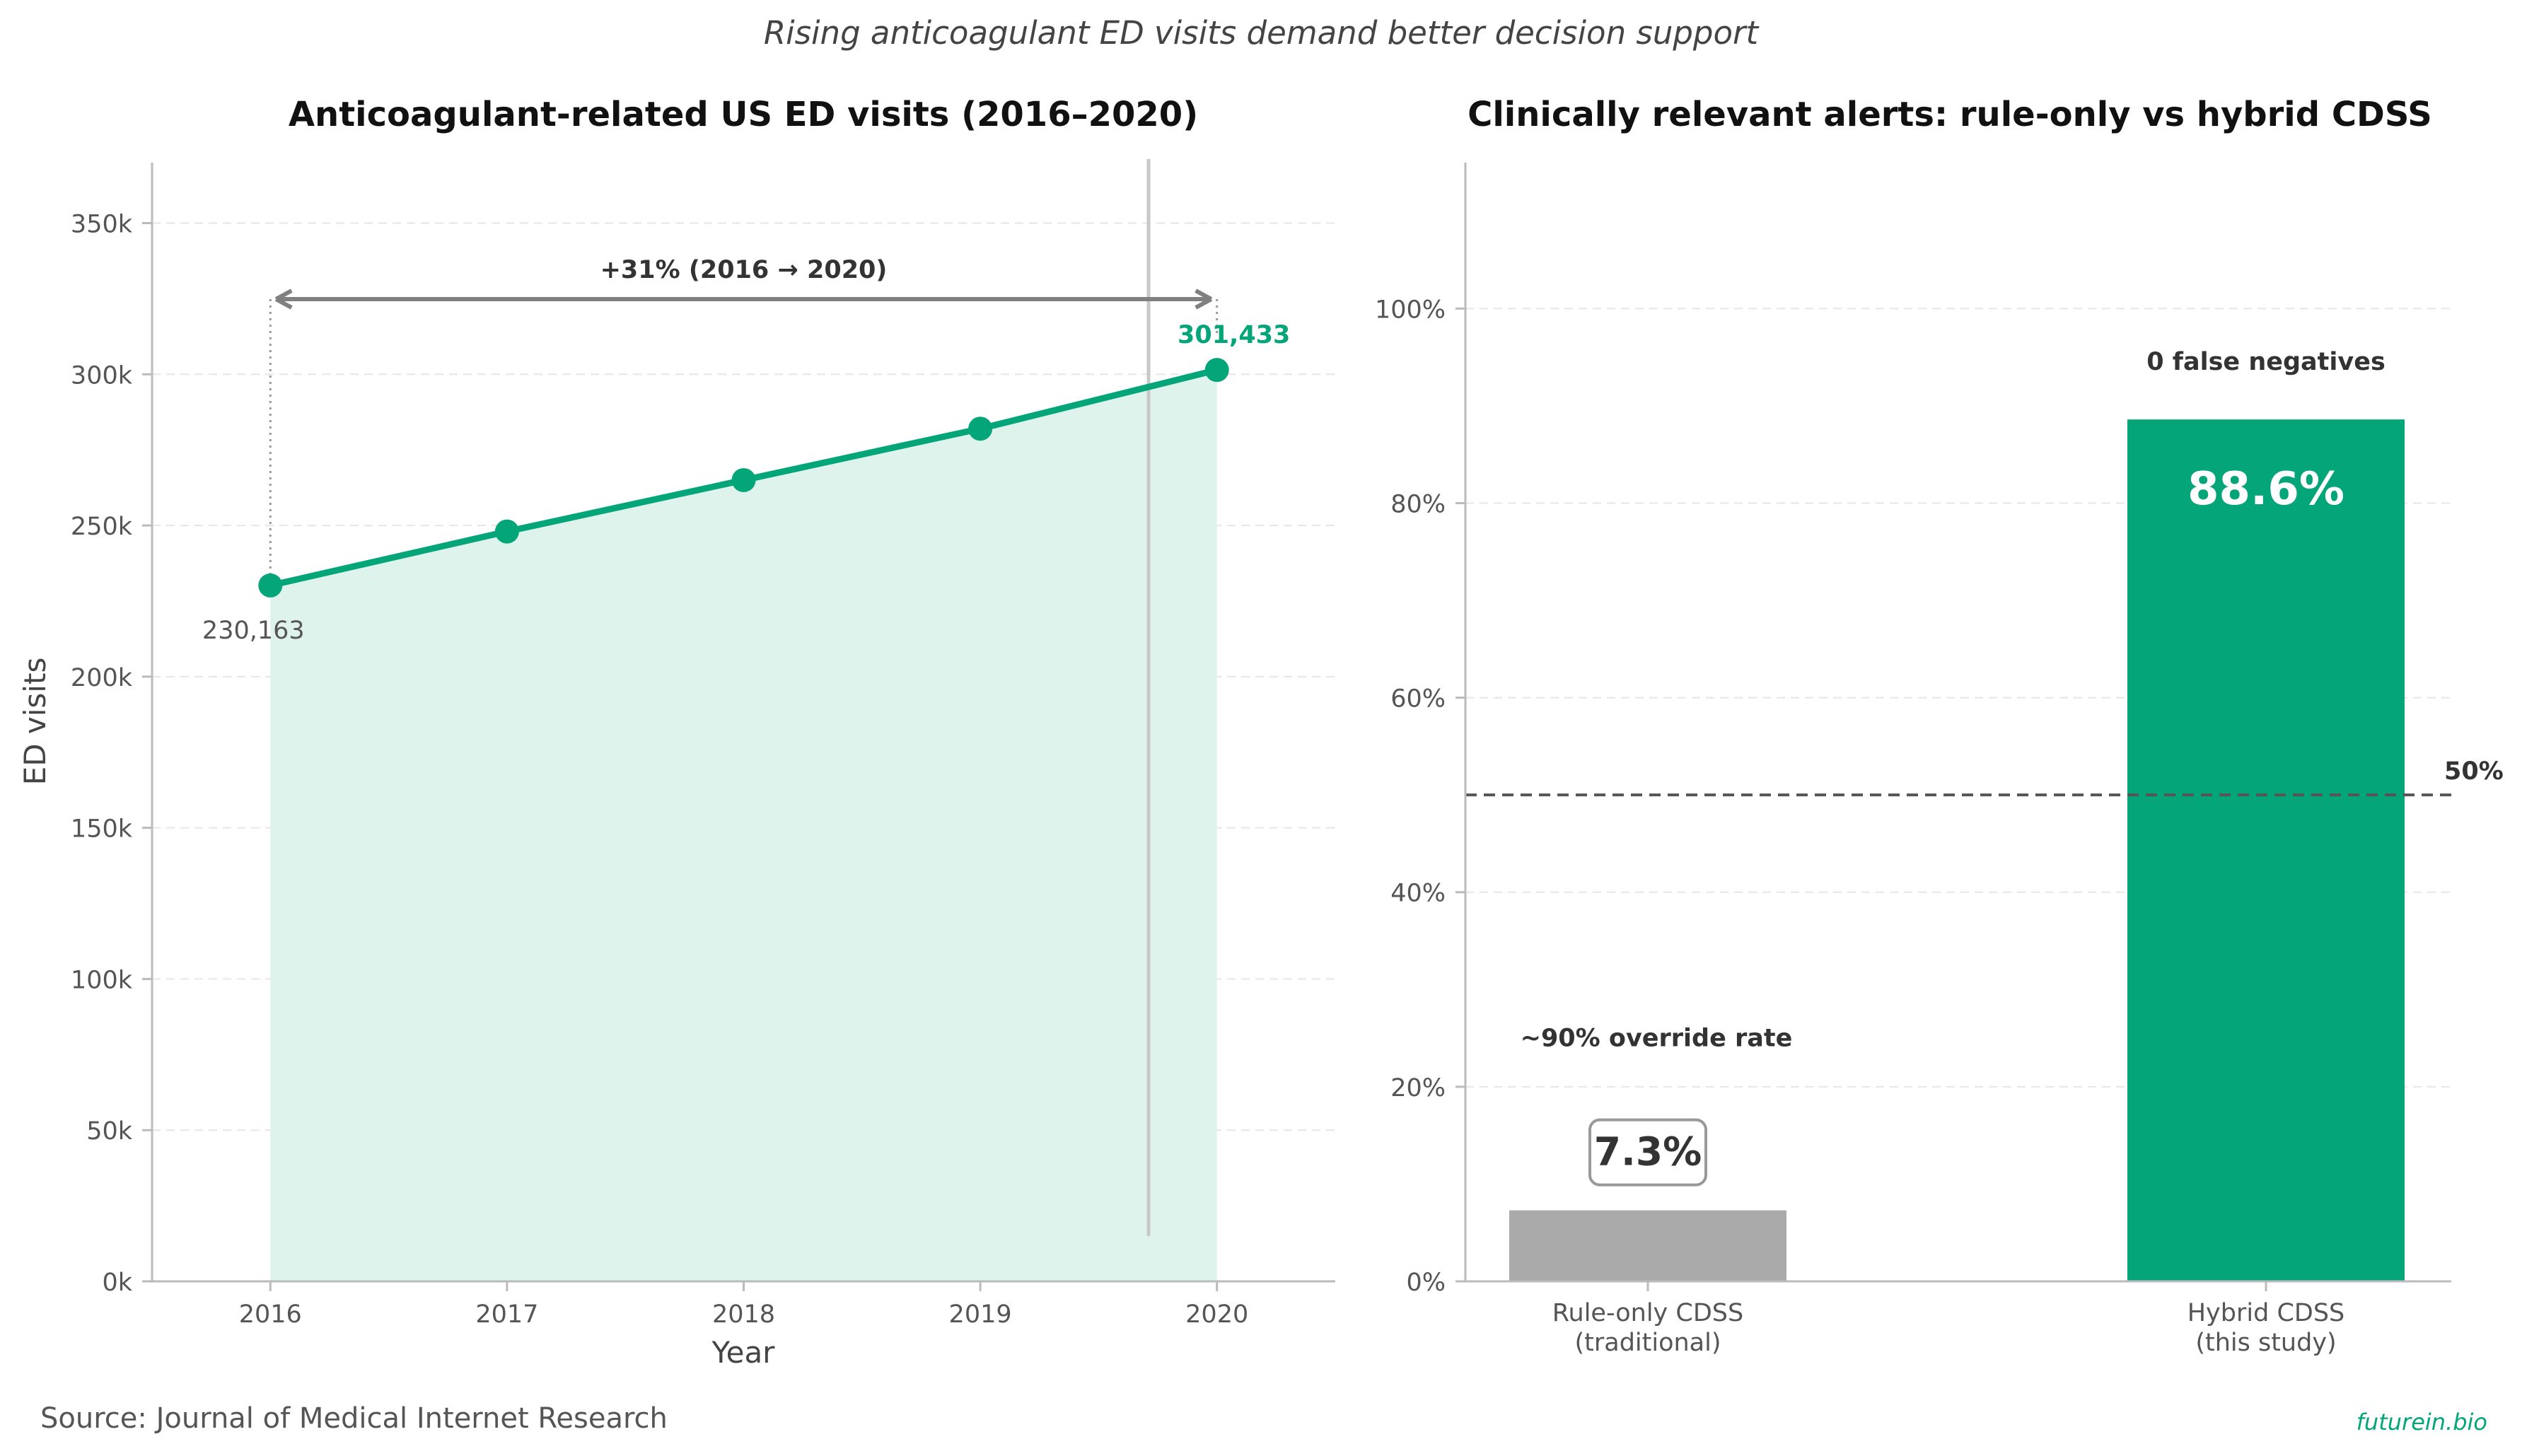 This screenshot has height=1456, width=2522. What do you see at coordinates (1985, 777) in the screenshot?
I see `reference-line-group: 50%` at bounding box center [1985, 777].